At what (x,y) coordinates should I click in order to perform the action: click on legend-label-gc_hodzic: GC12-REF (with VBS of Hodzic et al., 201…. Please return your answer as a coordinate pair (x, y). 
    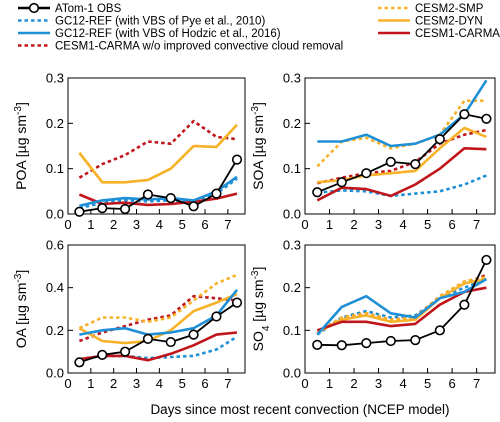
    Looking at the image, I should click on (168, 34).